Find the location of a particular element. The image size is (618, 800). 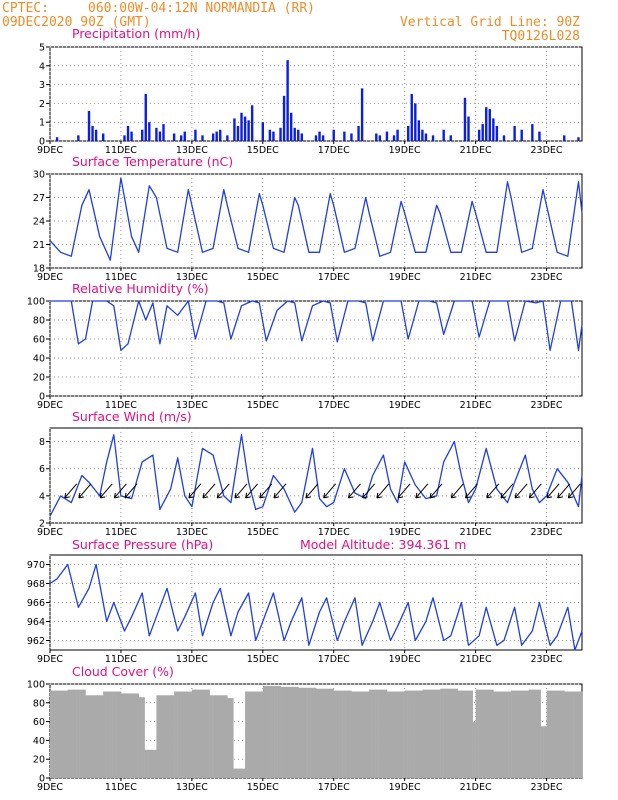

y-tick-label: 60 is located at coordinates (39, 340).